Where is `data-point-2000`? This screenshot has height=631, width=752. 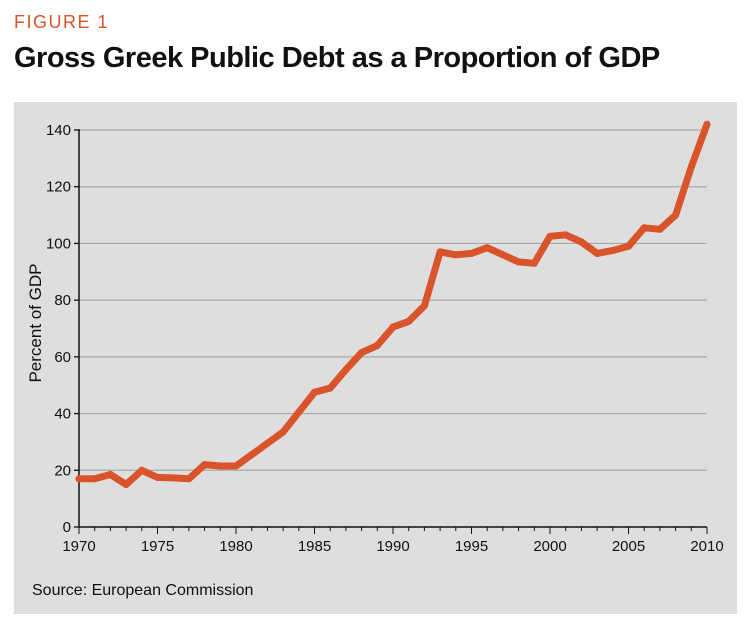
data-point-2000 is located at coordinates (550, 236).